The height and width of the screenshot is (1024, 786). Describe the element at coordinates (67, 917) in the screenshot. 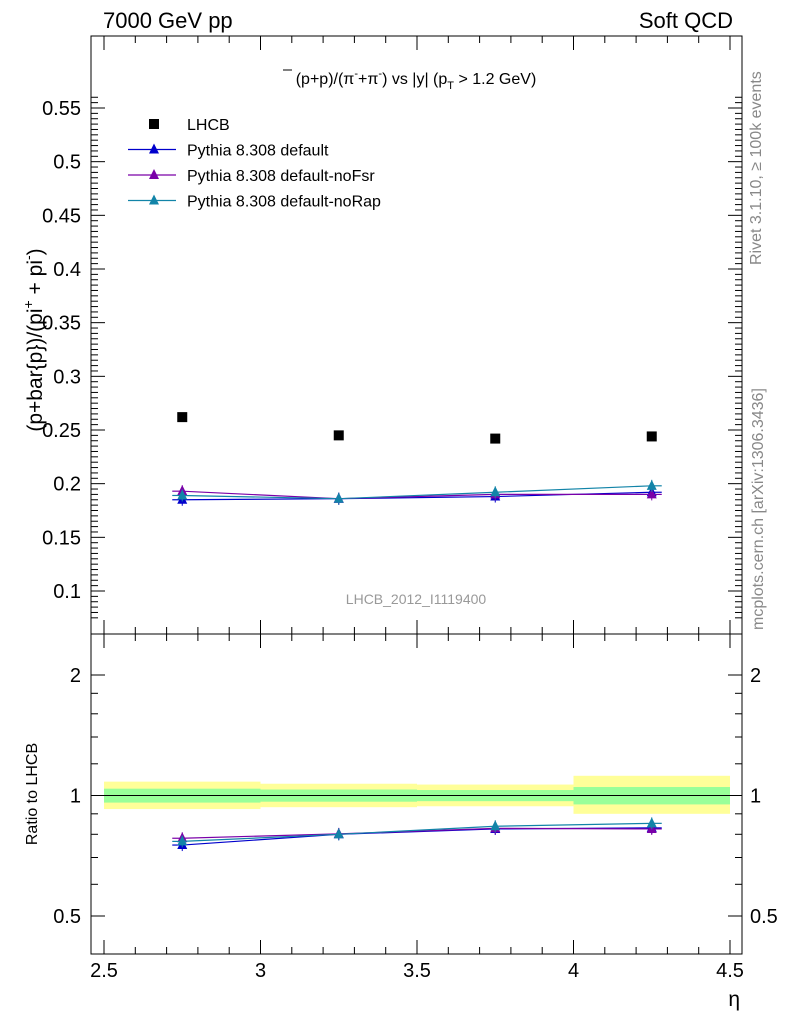

I see `ratio-y-tick-label: 0.5` at that location.